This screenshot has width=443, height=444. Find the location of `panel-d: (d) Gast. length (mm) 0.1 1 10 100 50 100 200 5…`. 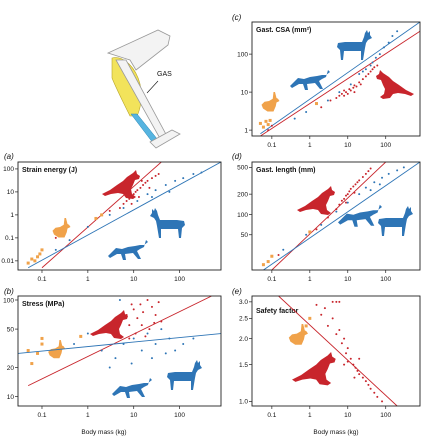

panel-d: (d) Gast. length (mm) 0.1 1 10 100 50 100 200 5… is located at coordinates (326, 217).